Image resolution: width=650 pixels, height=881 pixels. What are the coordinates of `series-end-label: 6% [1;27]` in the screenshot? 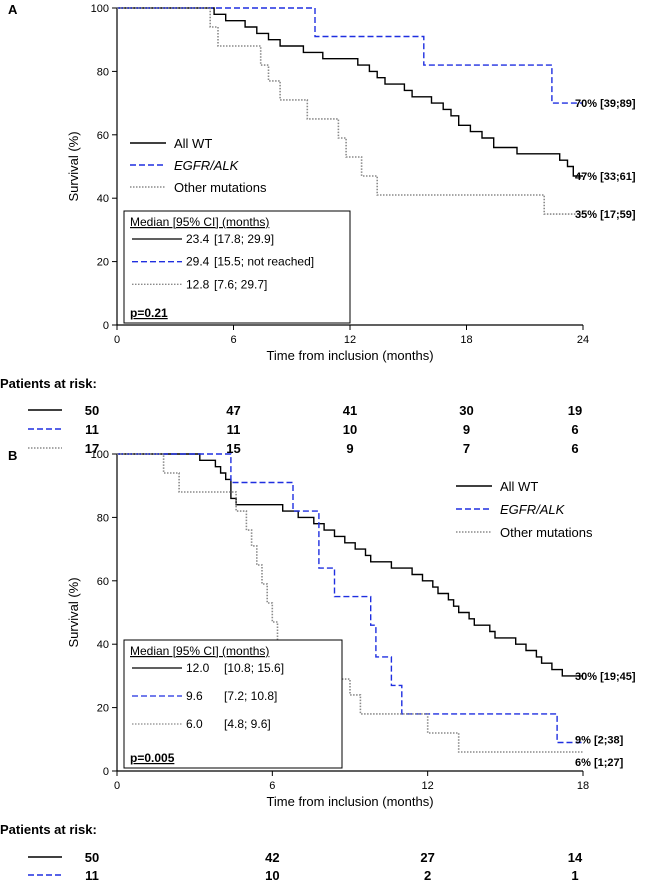 It's located at (599, 763).